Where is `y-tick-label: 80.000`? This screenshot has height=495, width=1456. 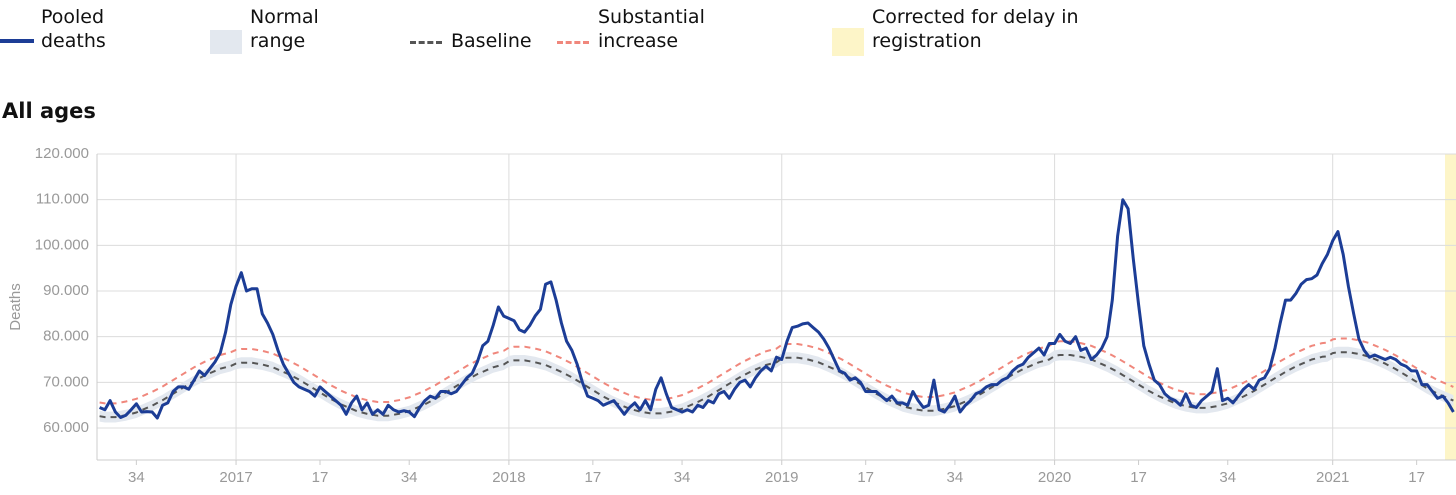
y-tick-label: 80.000 is located at coordinates (66, 336).